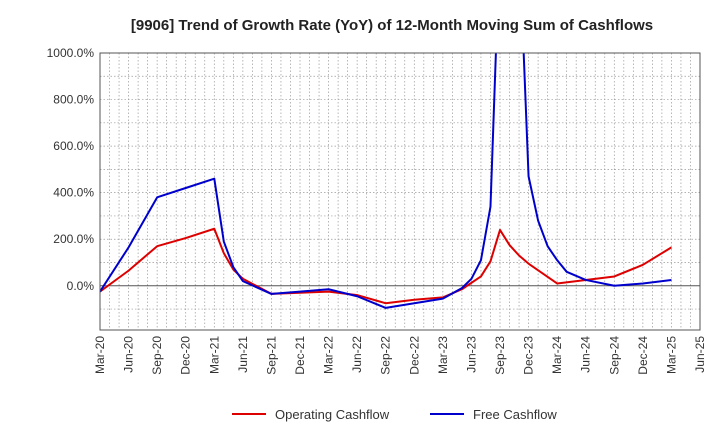 Image resolution: width=720 pixels, height=440 pixels. Describe the element at coordinates (73, 239) in the screenshot. I see `y-tick-label: 200.0%` at that location.